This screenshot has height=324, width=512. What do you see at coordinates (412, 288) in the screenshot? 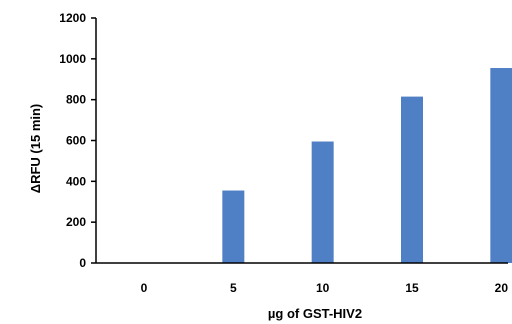
I see `x-tick-label: 15` at bounding box center [412, 288].